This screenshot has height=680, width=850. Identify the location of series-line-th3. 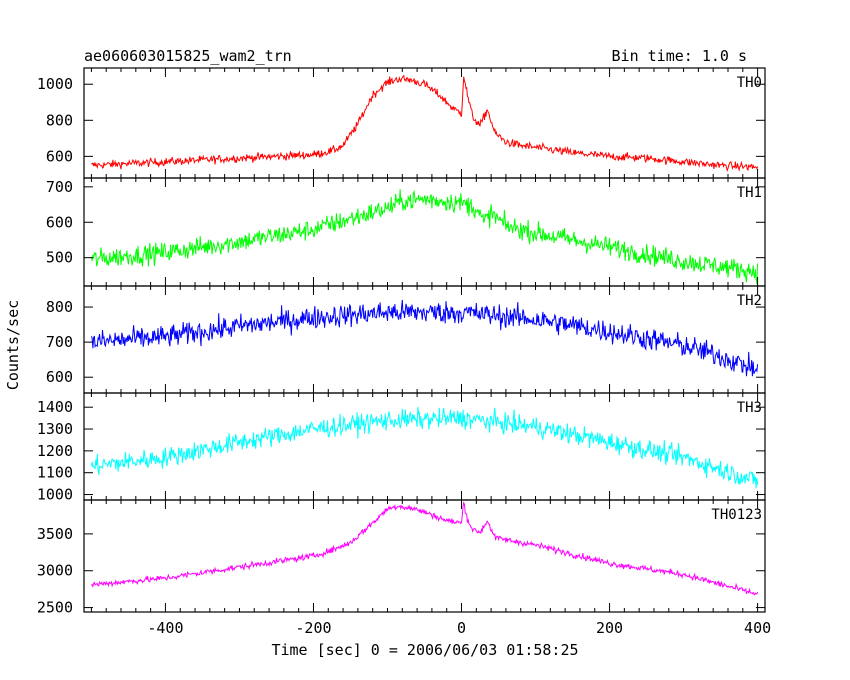
(424, 448).